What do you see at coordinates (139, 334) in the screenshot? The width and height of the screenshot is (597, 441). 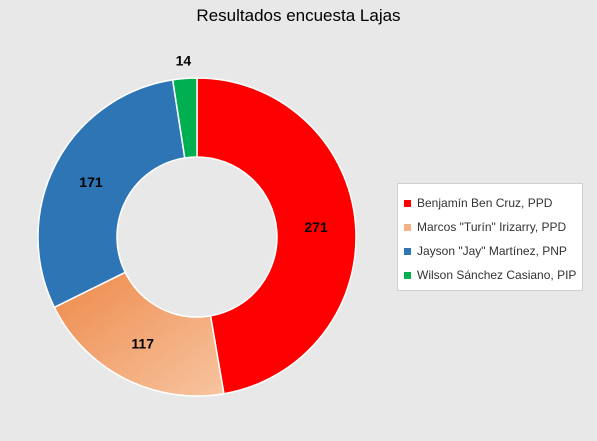 I see `slice-marcos-turin-irizarry-ppd` at bounding box center [139, 334].